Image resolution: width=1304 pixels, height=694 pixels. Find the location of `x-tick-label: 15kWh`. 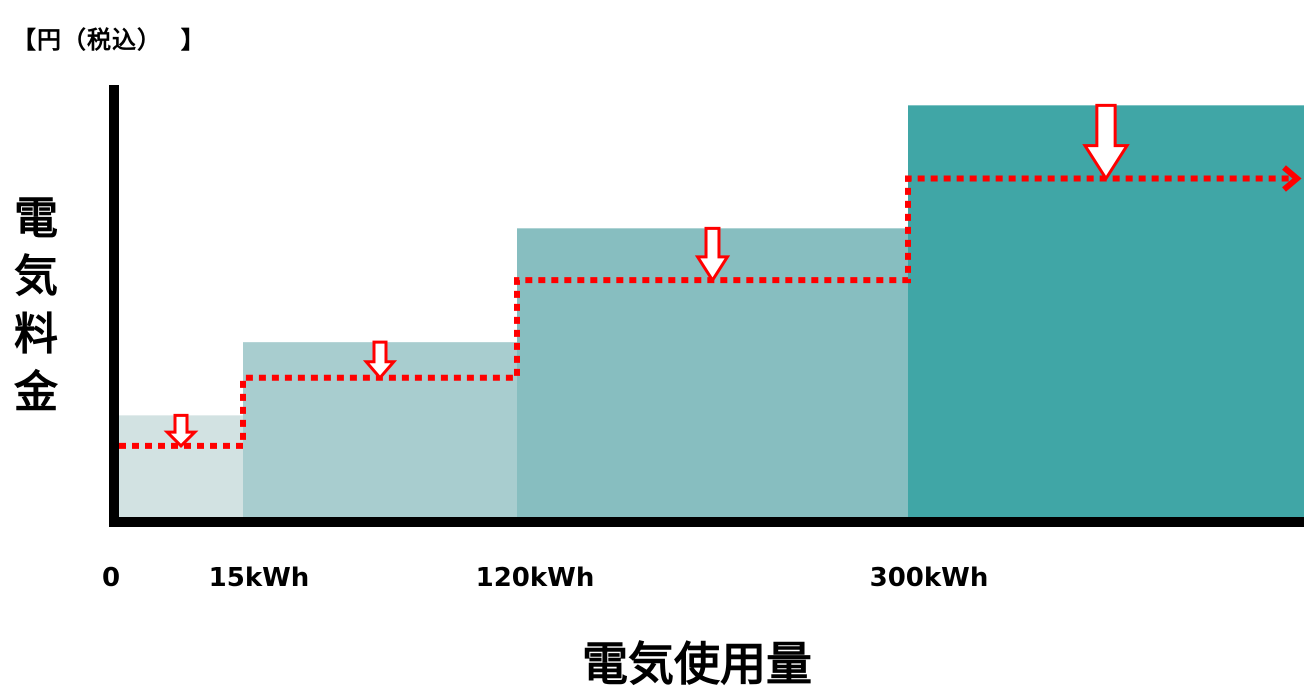

x-tick-label: 15kWh is located at coordinates (259, 578).